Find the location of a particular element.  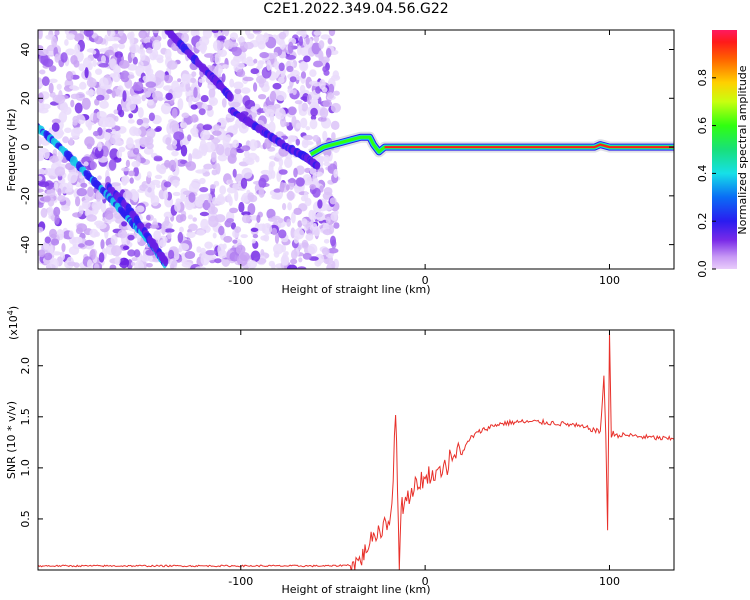

carrier-core is located at coordinates (529, 146).